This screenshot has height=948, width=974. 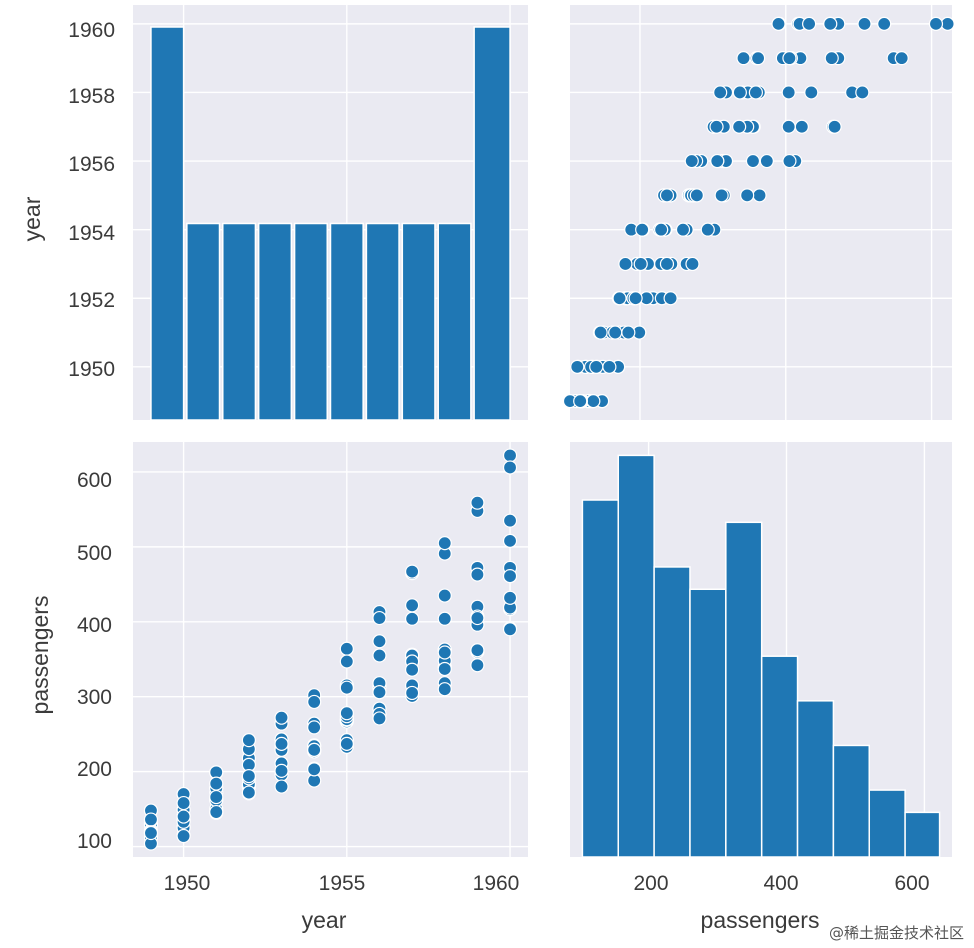 I want to click on x-tick-year-1950: 1950, so click(x=187, y=883).